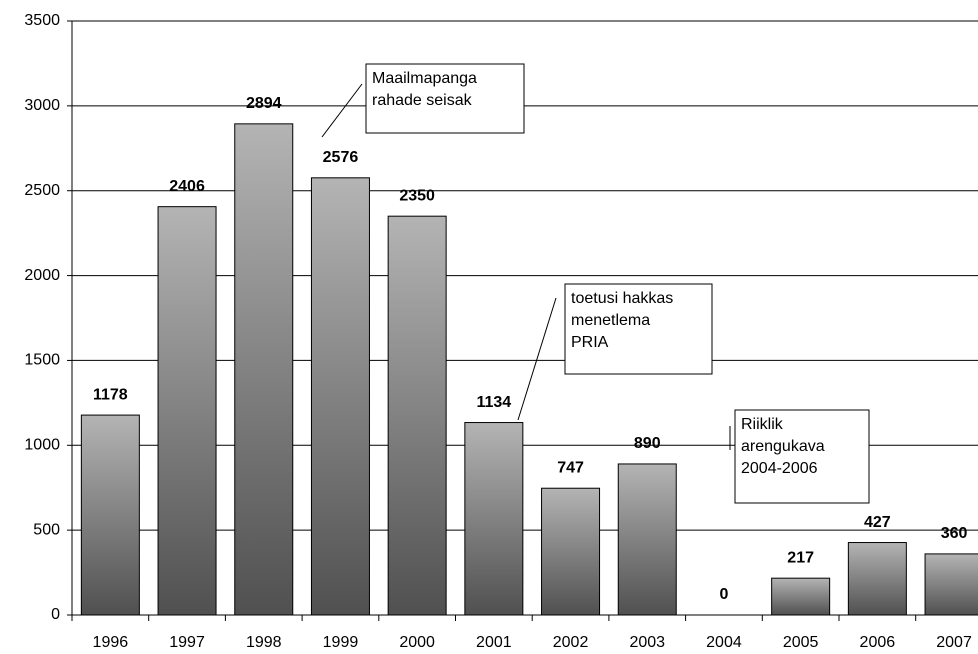  What do you see at coordinates (647, 642) in the screenshot?
I see `x-tick-label: 2003` at bounding box center [647, 642].